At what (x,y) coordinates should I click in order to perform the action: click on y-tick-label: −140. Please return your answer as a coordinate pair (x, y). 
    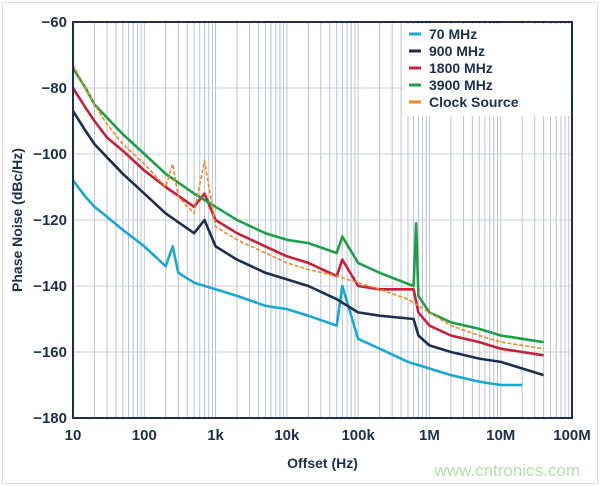
    Looking at the image, I should click on (50, 286).